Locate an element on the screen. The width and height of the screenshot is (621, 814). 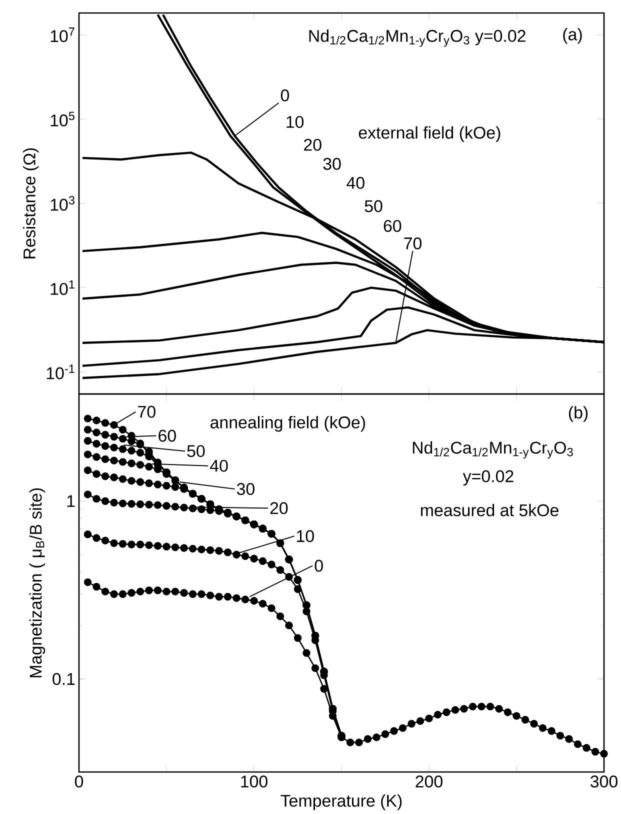
y-axis-title: Magnetization ( μ$_{B}$/B site) is located at coordinates (37, 583).